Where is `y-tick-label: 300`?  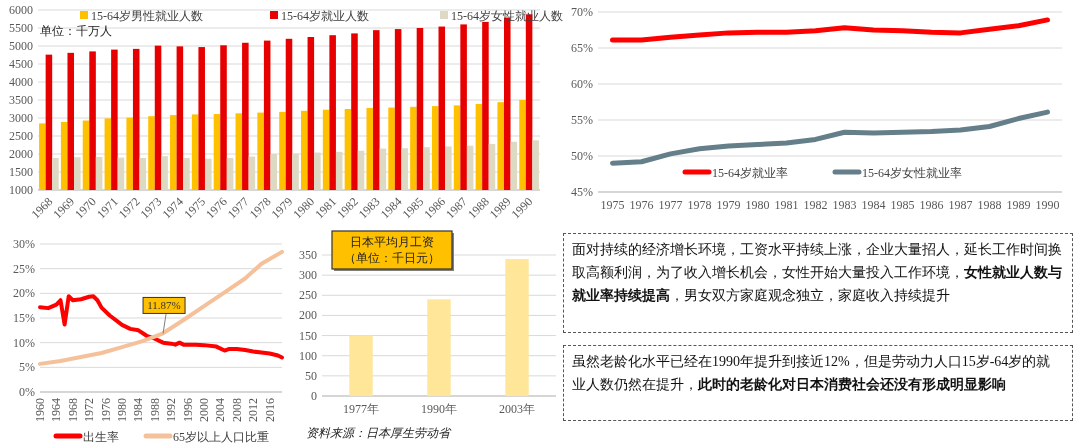
y-tick-label: 300 is located at coordinates (308, 275).